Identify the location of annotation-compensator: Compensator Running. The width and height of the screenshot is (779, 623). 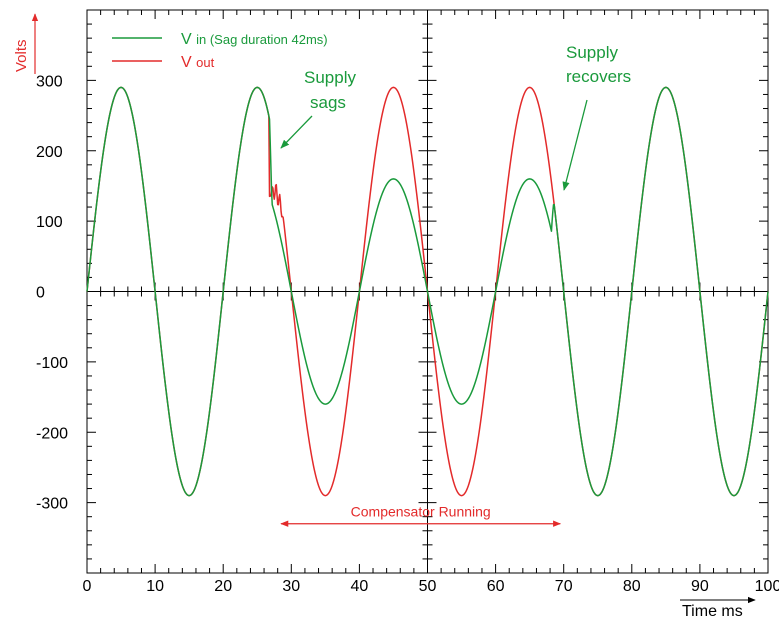
(421, 515).